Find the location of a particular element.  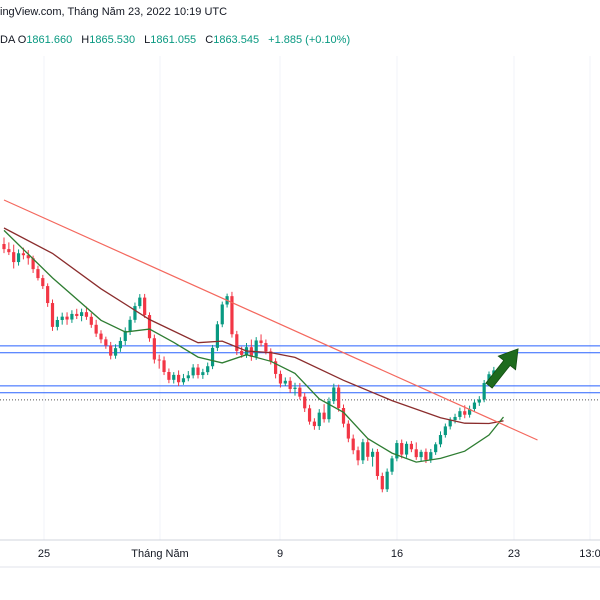

open-value: 1861.660 is located at coordinates (49, 40).